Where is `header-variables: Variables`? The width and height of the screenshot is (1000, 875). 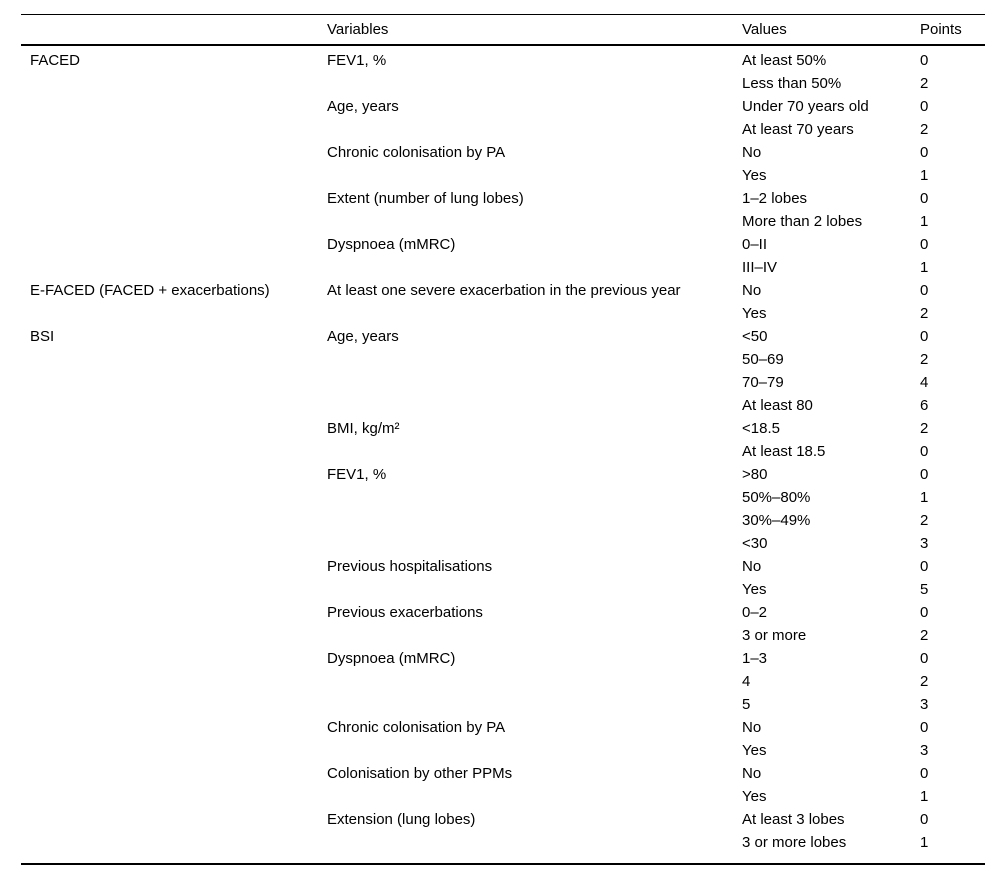
header-variables: Variables is located at coordinates (358, 29).